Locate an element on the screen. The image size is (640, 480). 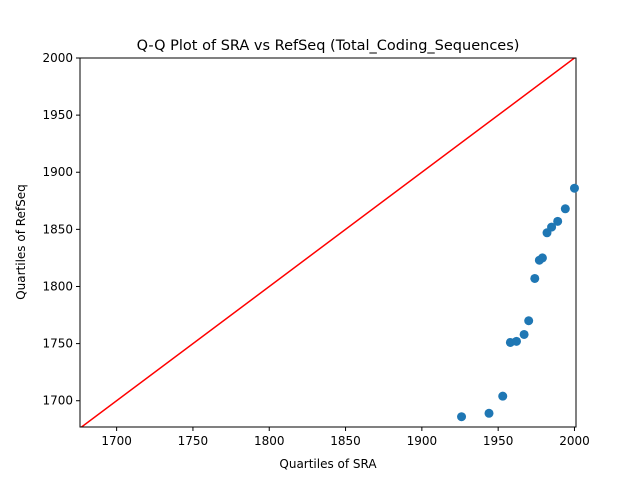
x-tick-label: 1850 is located at coordinates (345, 441).